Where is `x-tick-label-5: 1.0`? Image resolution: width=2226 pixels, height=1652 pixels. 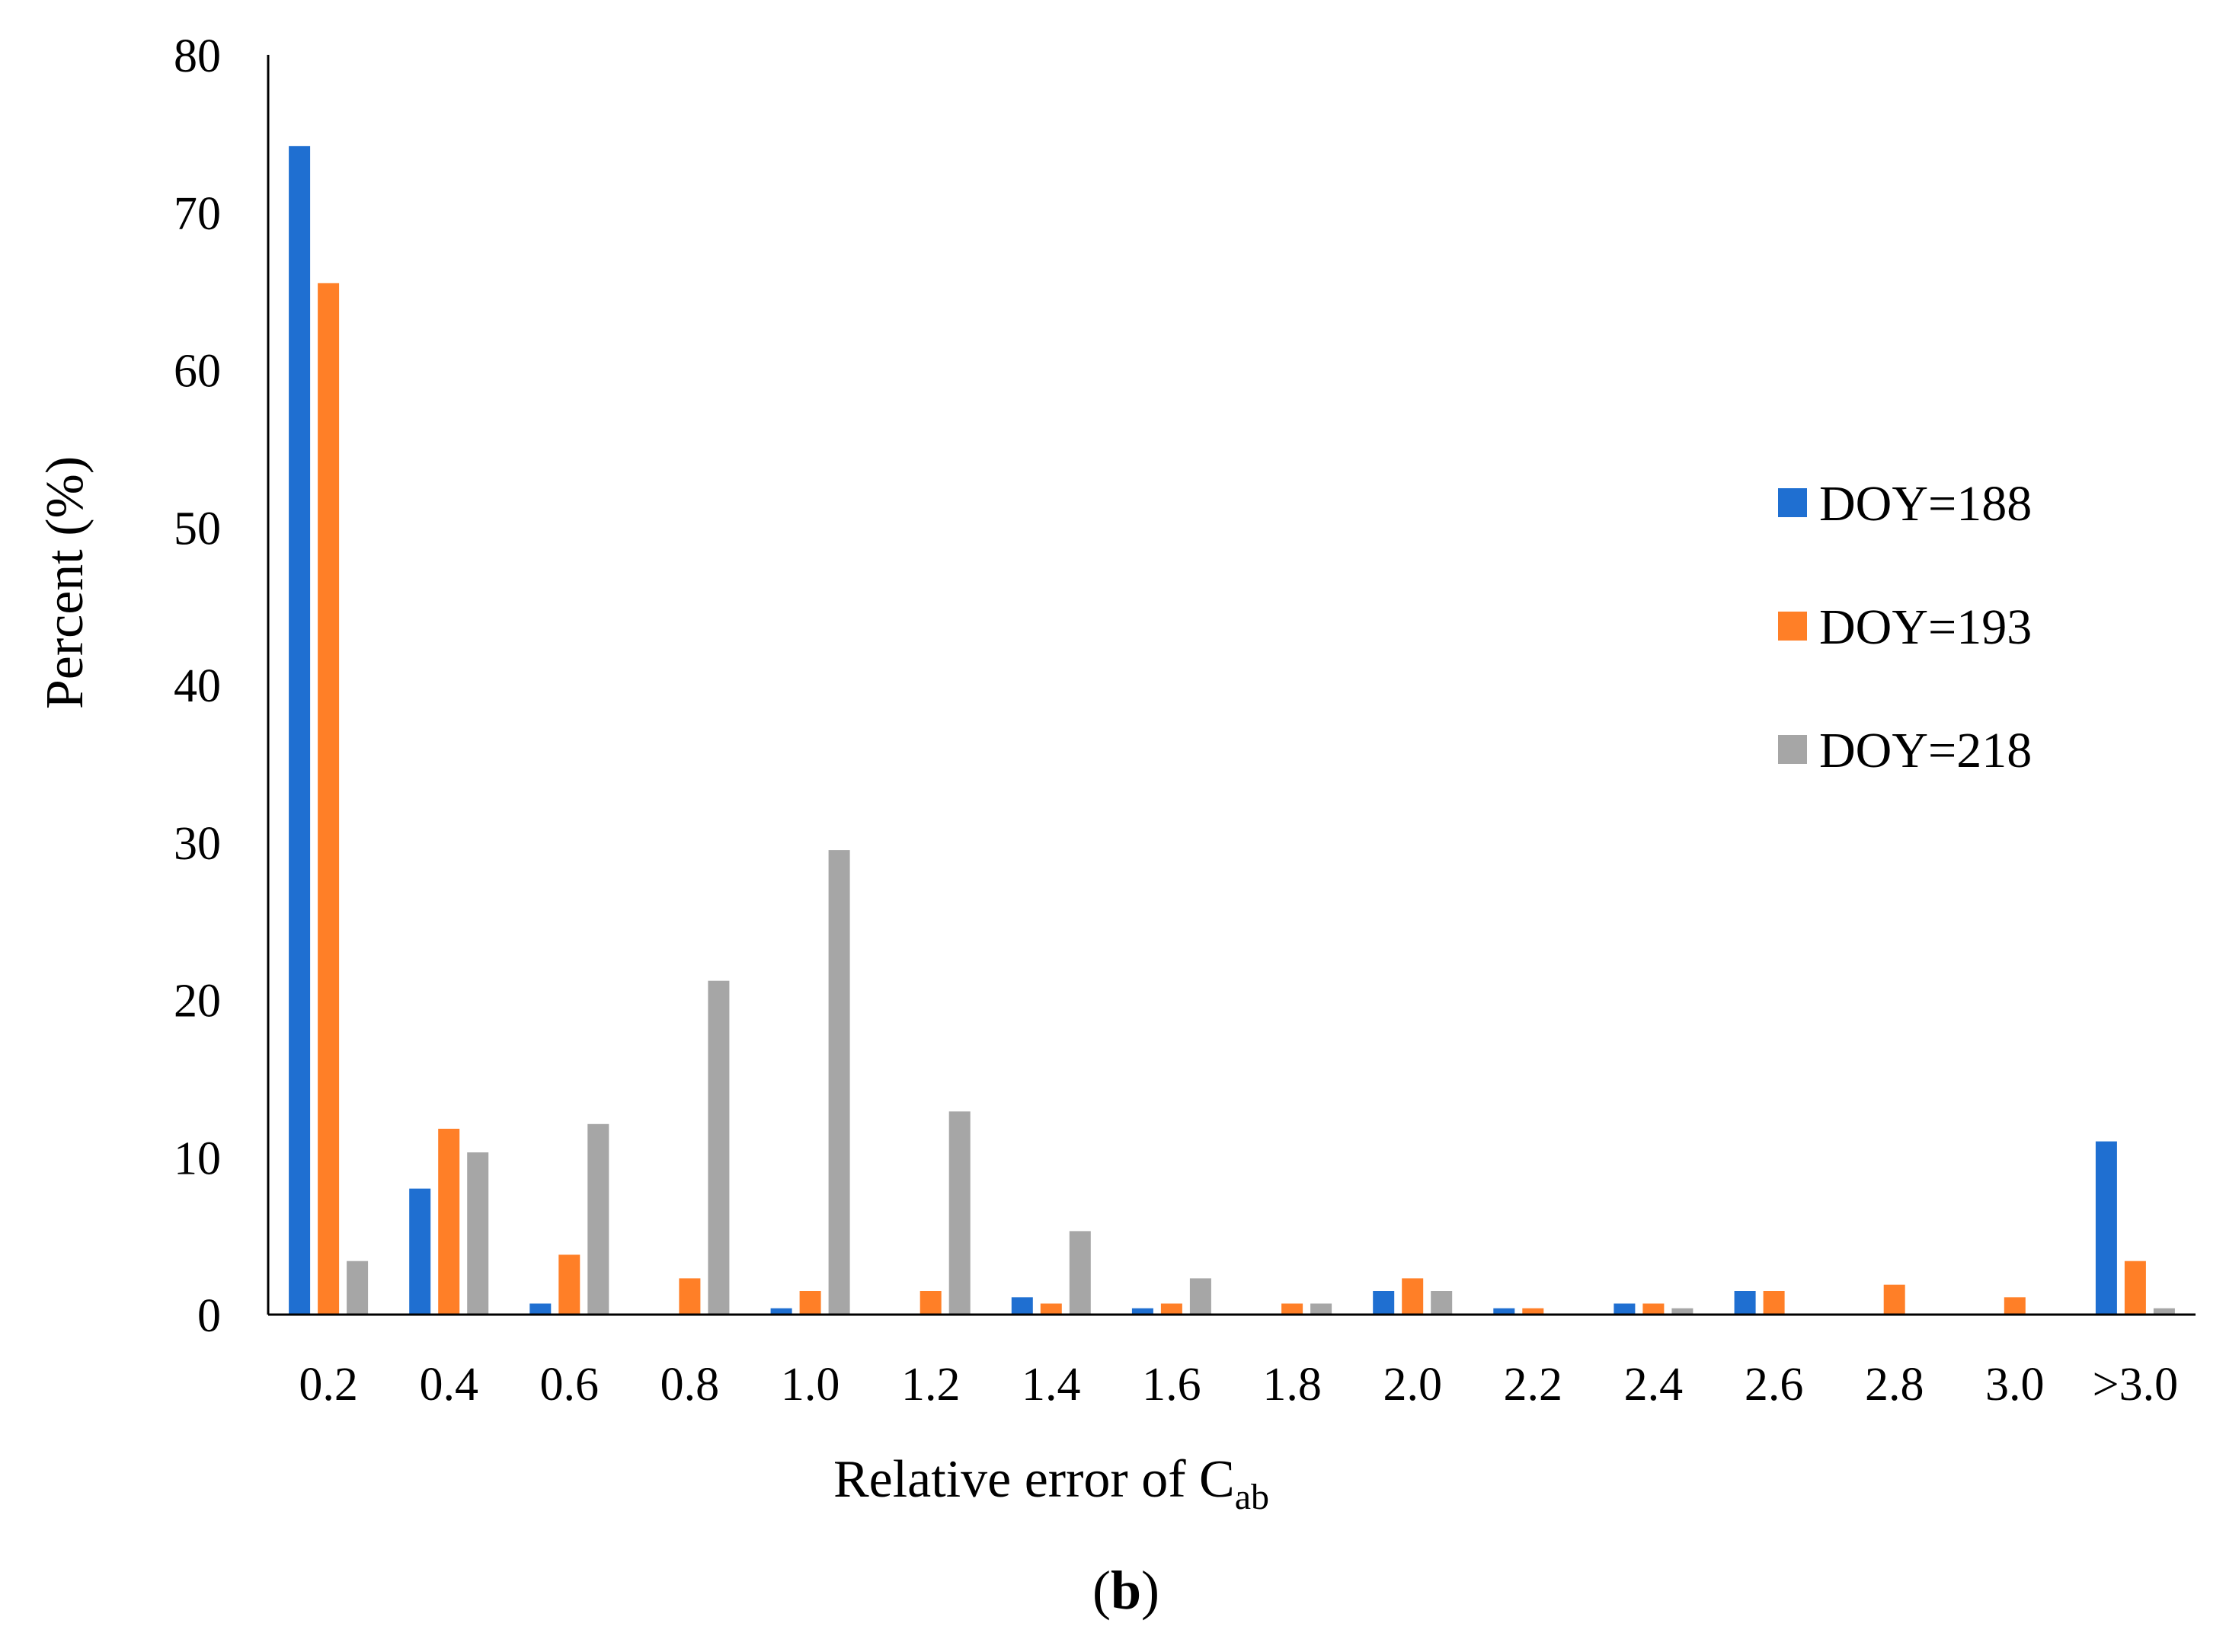 x-tick-label-5: 1.0 is located at coordinates (810, 1385).